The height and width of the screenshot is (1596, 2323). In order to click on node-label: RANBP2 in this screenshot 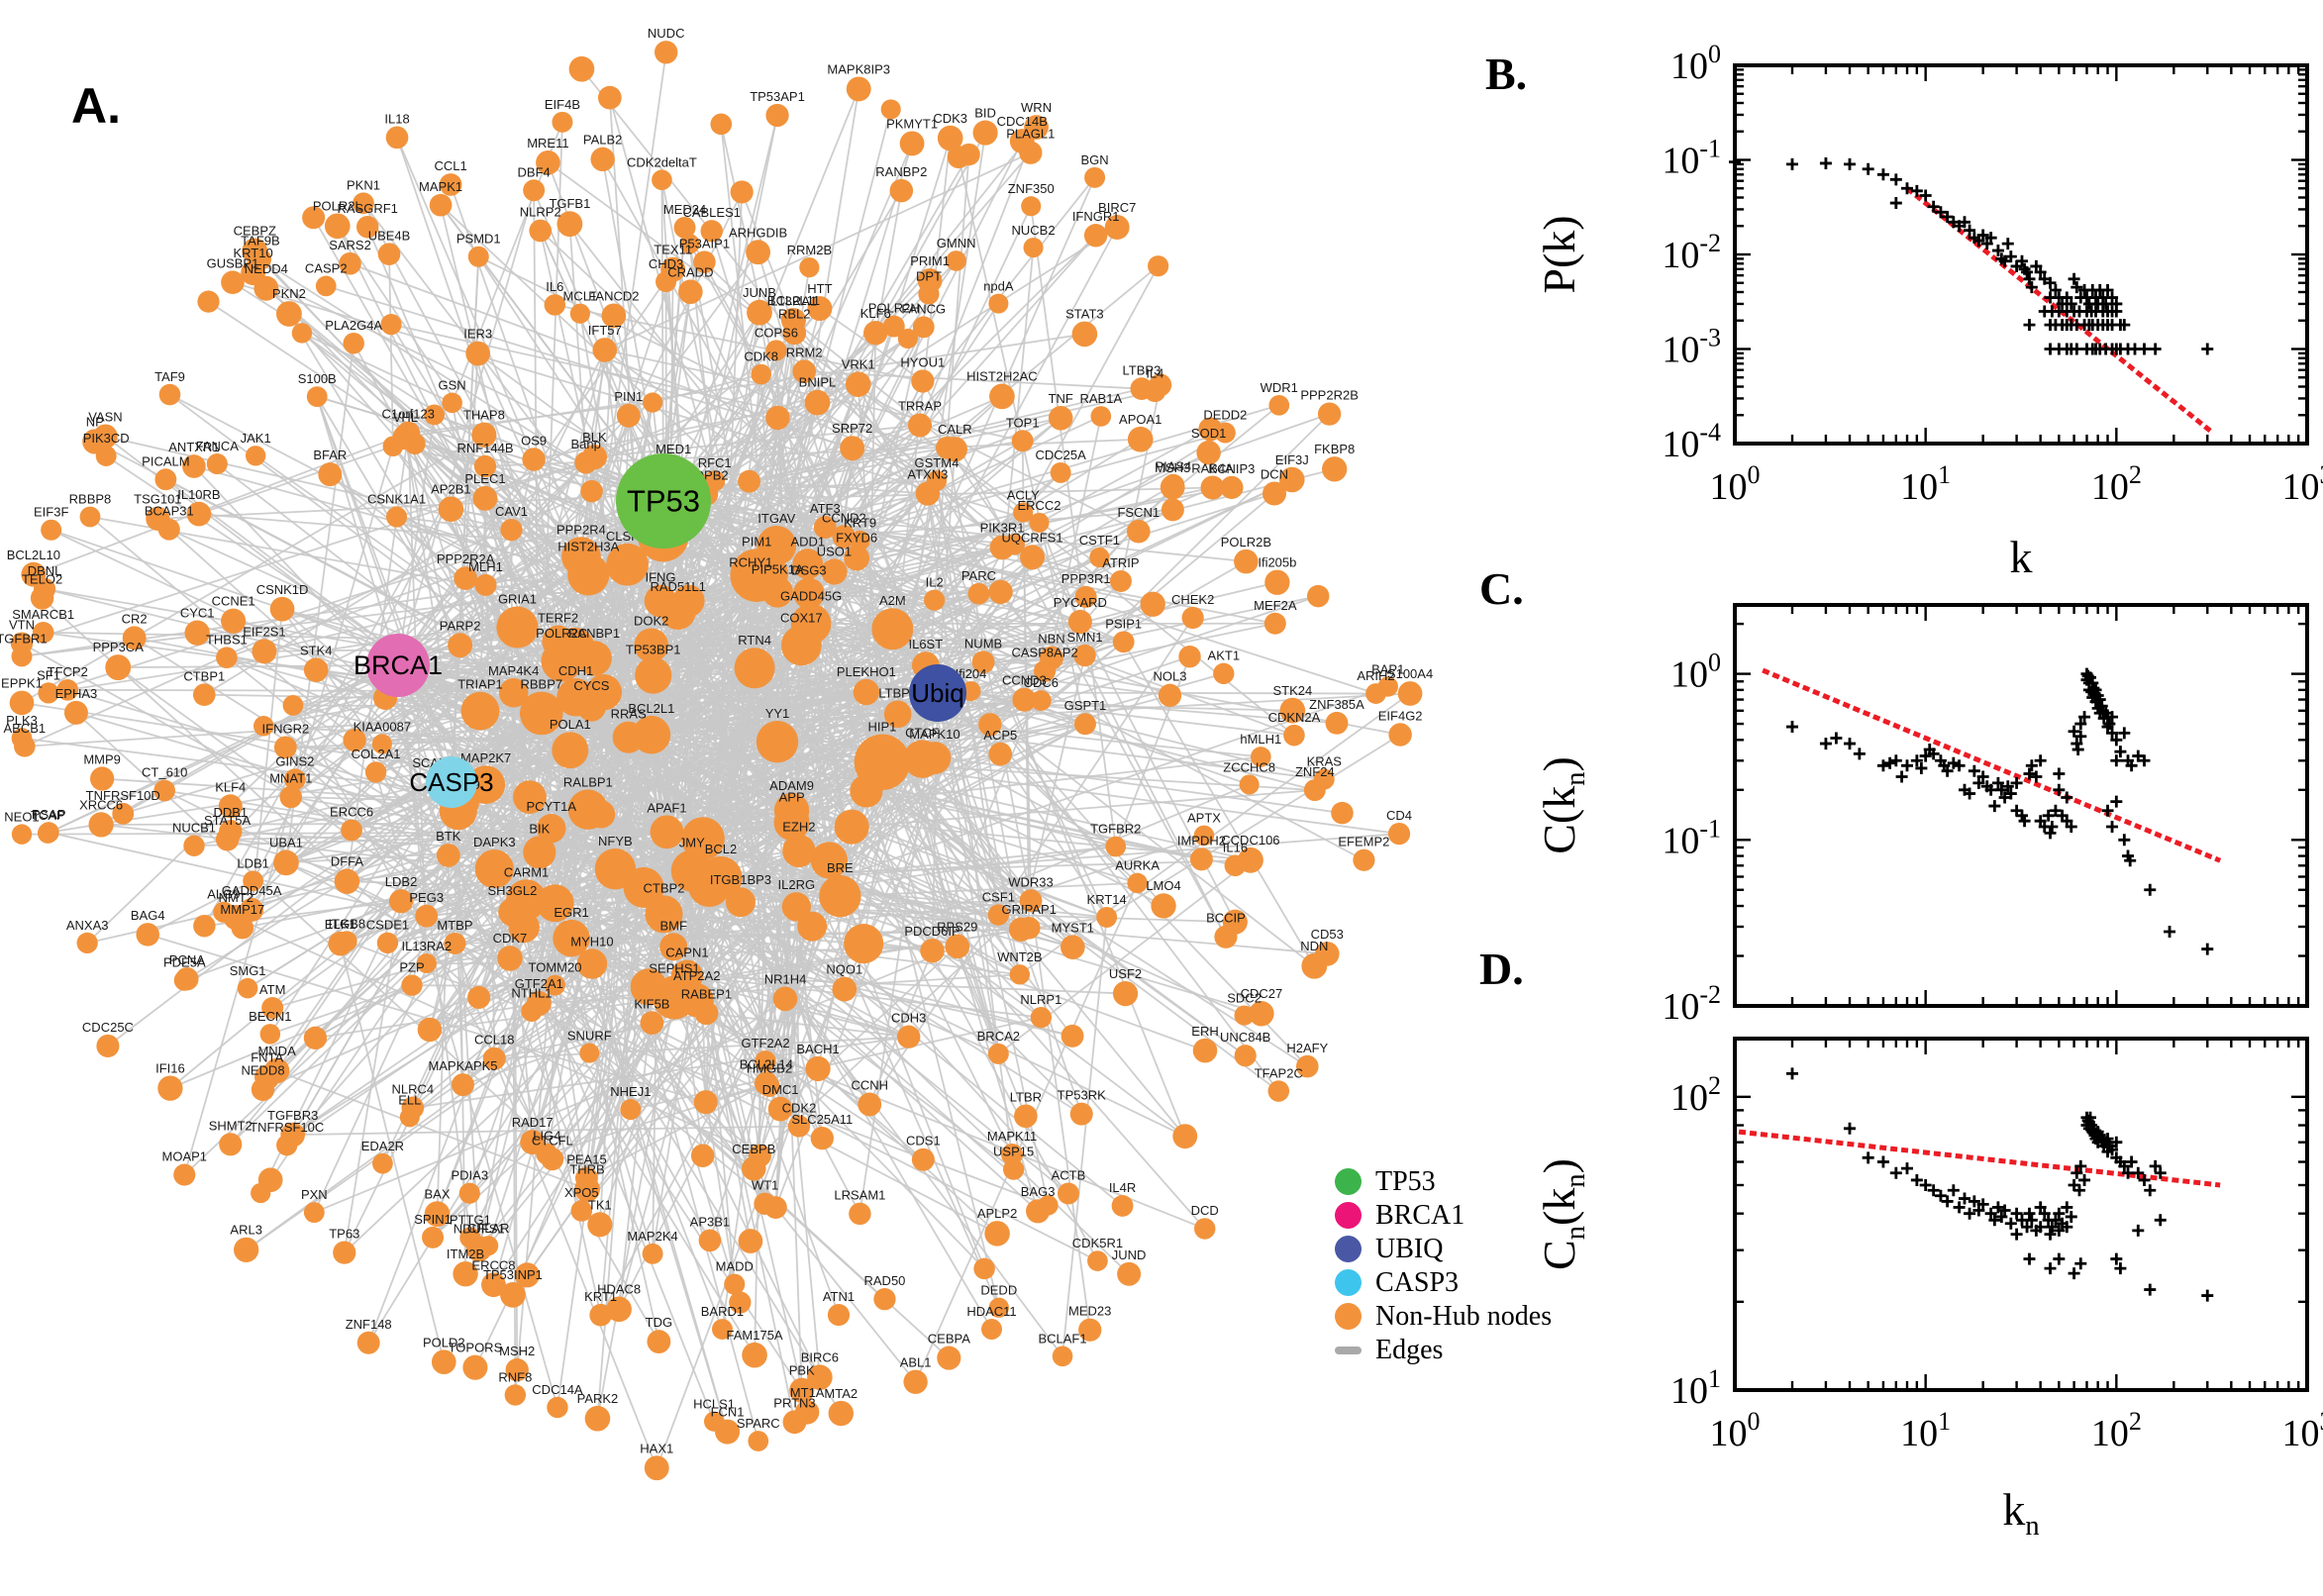, I will do `click(901, 171)`.